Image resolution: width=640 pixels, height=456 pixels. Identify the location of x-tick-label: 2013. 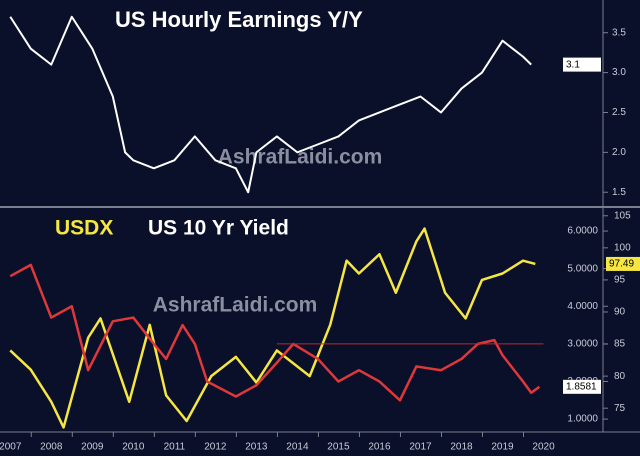
(256, 447).